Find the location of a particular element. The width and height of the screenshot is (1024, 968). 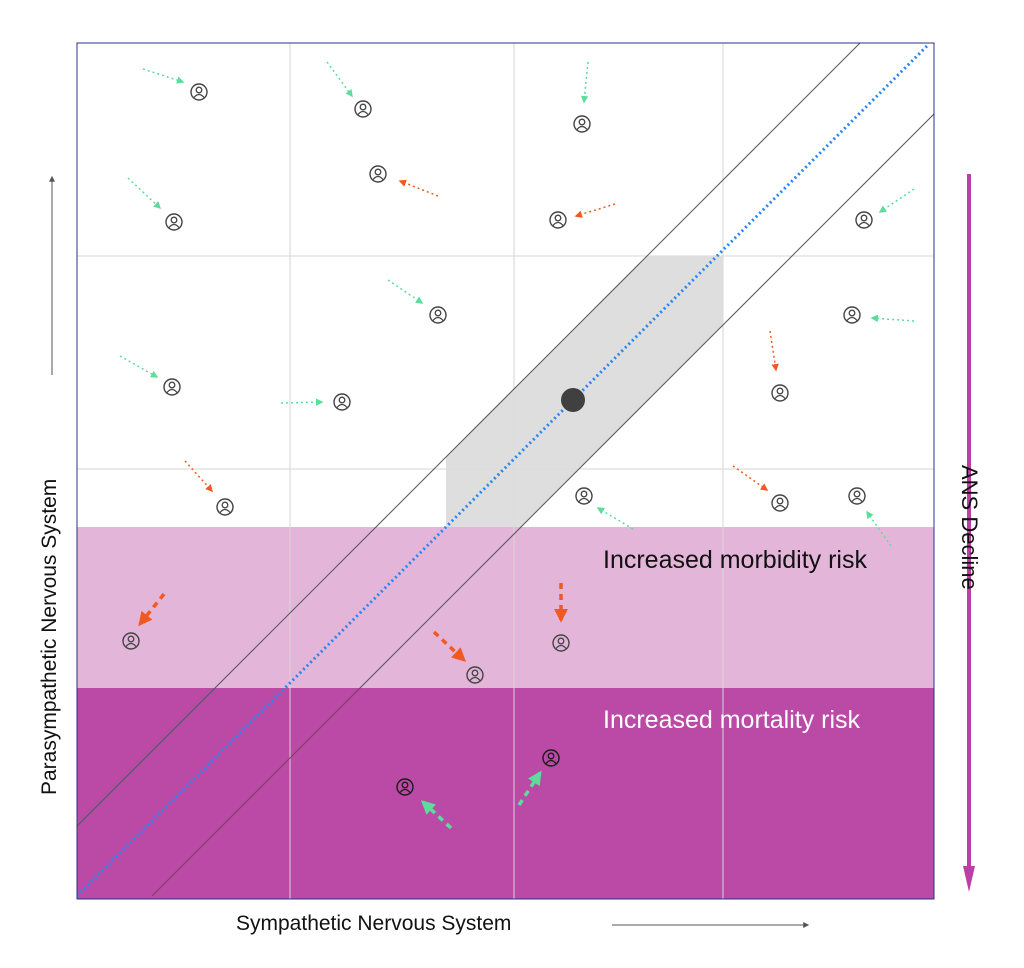

optimal-balance-dot is located at coordinates (573, 400).